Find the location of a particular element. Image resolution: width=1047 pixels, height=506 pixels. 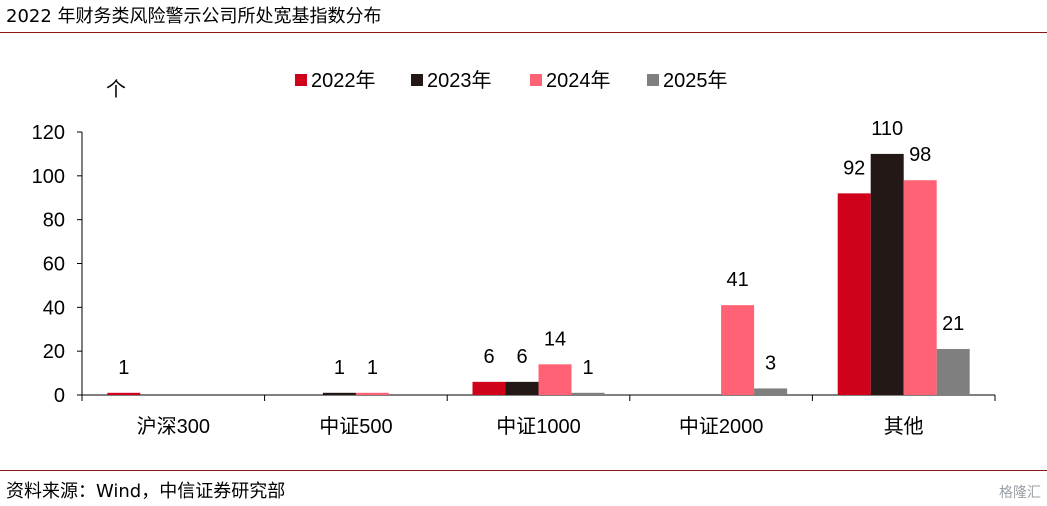

x-tick-label: 其他 is located at coordinates (904, 426).